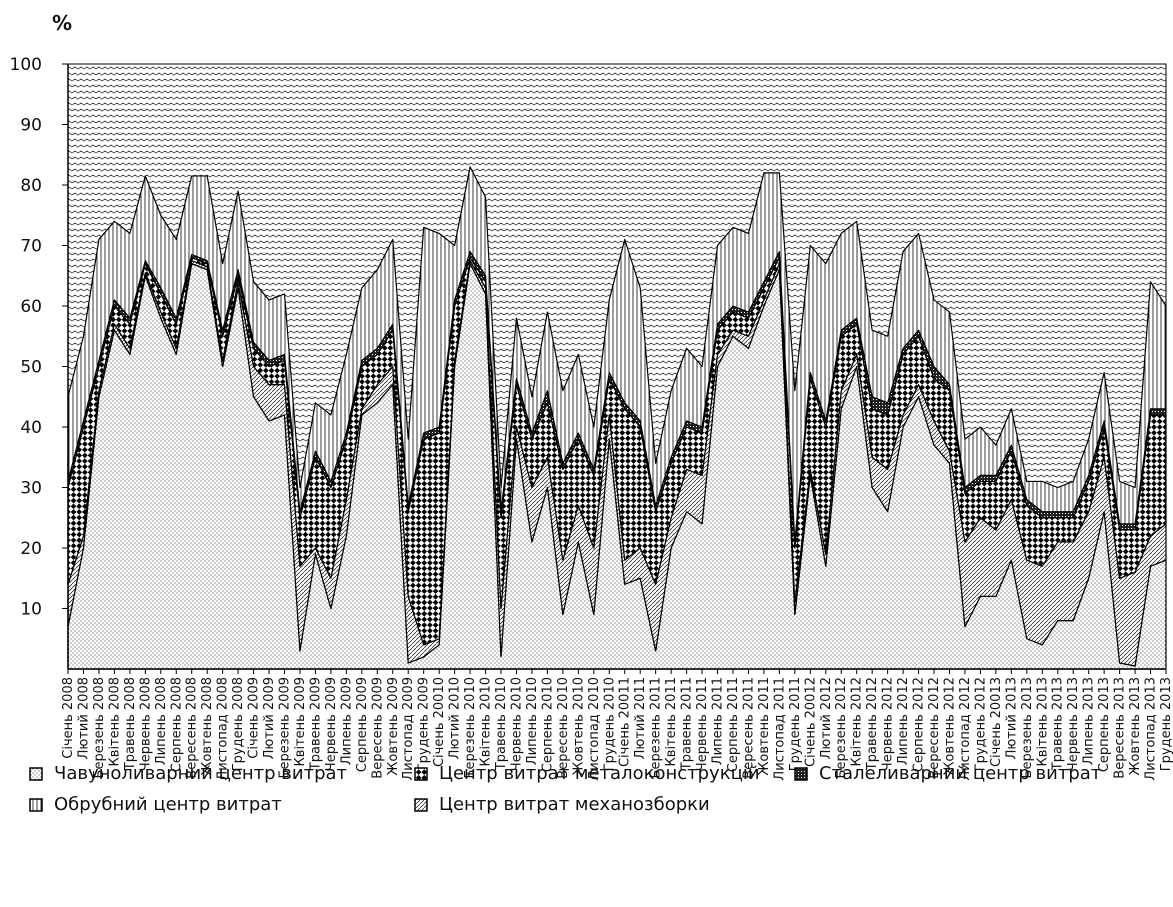  I want to click on x-tick-label: Серпень 2011, so click(733, 724).